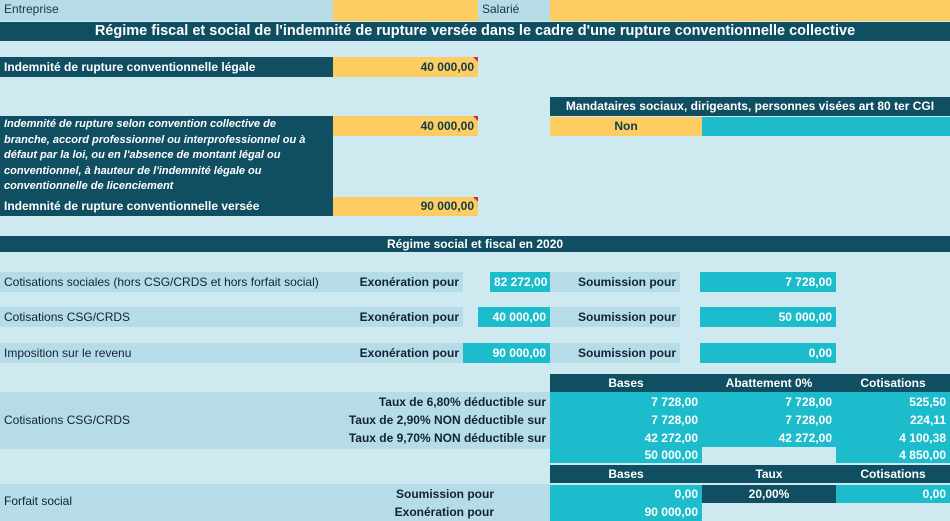  What do you see at coordinates (826, 126) in the screenshot?
I see `mandataires-output` at bounding box center [826, 126].